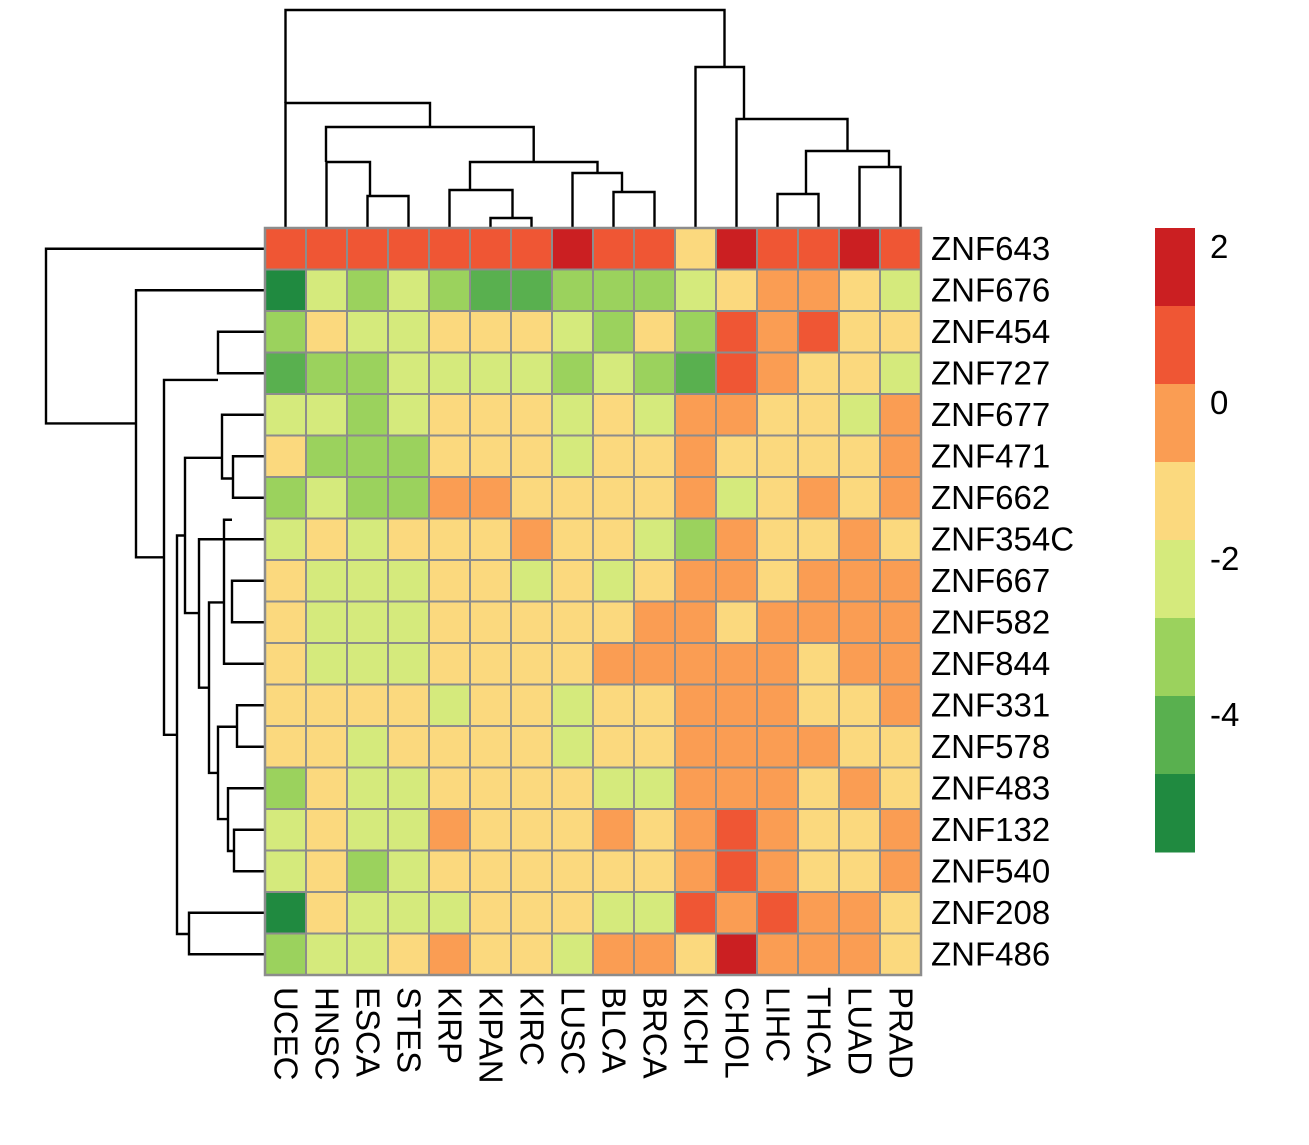 The width and height of the screenshot is (1309, 1145). Describe the element at coordinates (990, 829) in the screenshot. I see `row-label: ZNF132` at that location.